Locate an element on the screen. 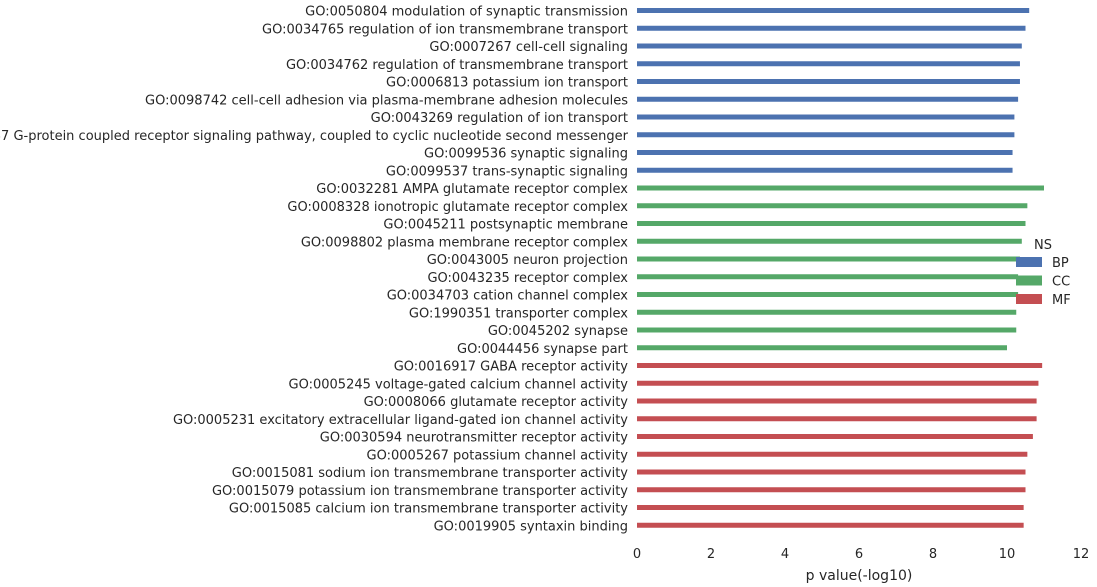 Image resolution: width=1097 pixels, height=587 pixels. legend-swatch-mf is located at coordinates (1029, 299).